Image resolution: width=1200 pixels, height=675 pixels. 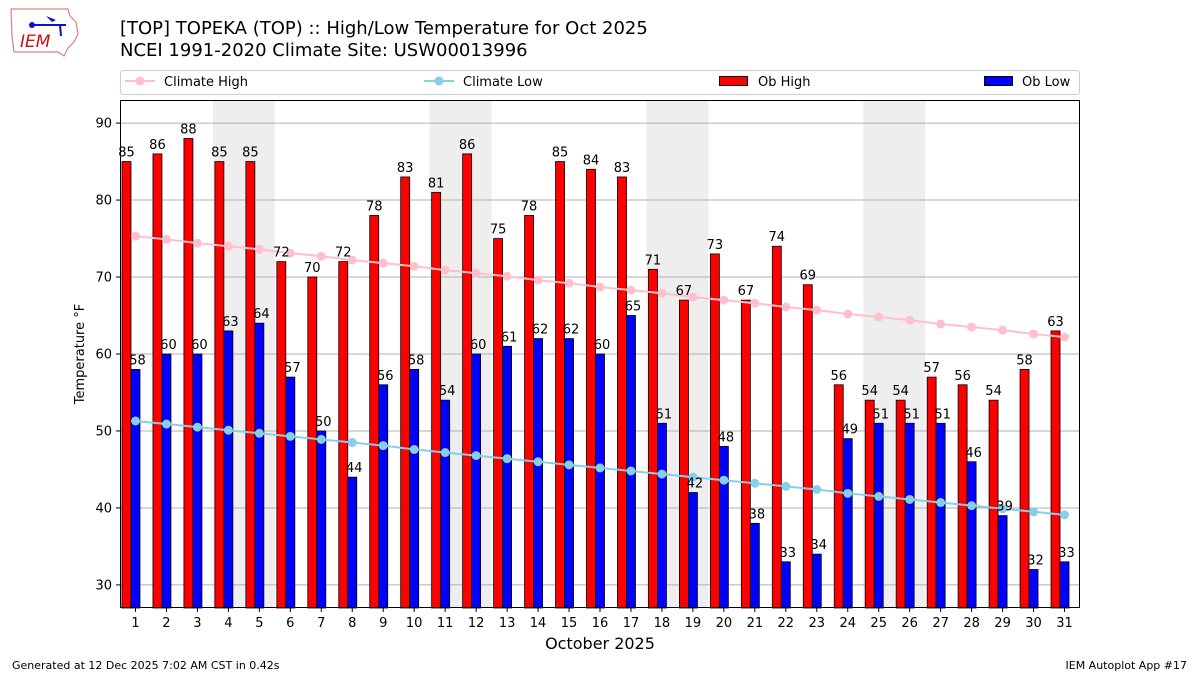 What do you see at coordinates (911, 414) in the screenshot?
I see `ob-low-label: 51` at bounding box center [911, 414].